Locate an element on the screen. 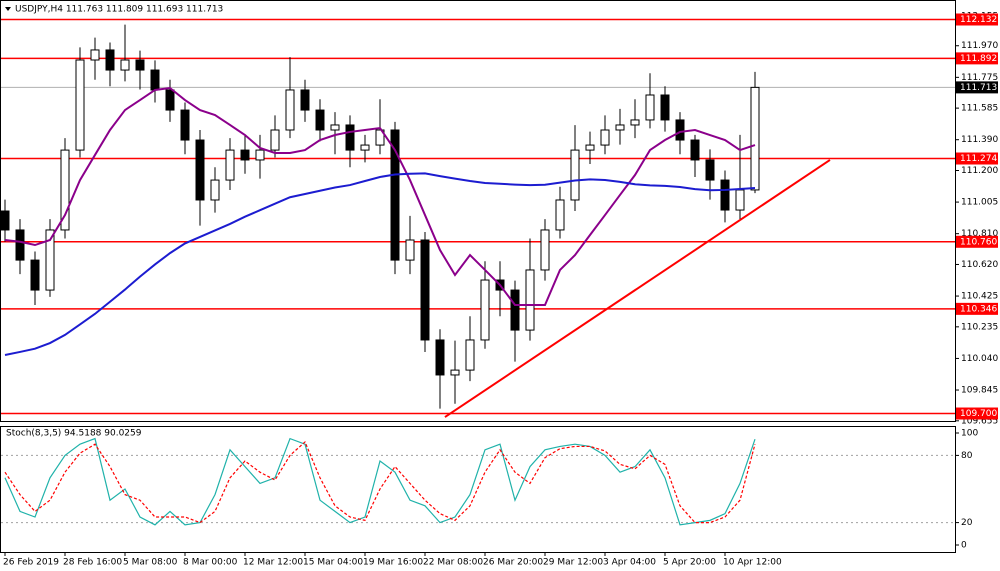  menu-arrow is located at coordinates (8, 9).